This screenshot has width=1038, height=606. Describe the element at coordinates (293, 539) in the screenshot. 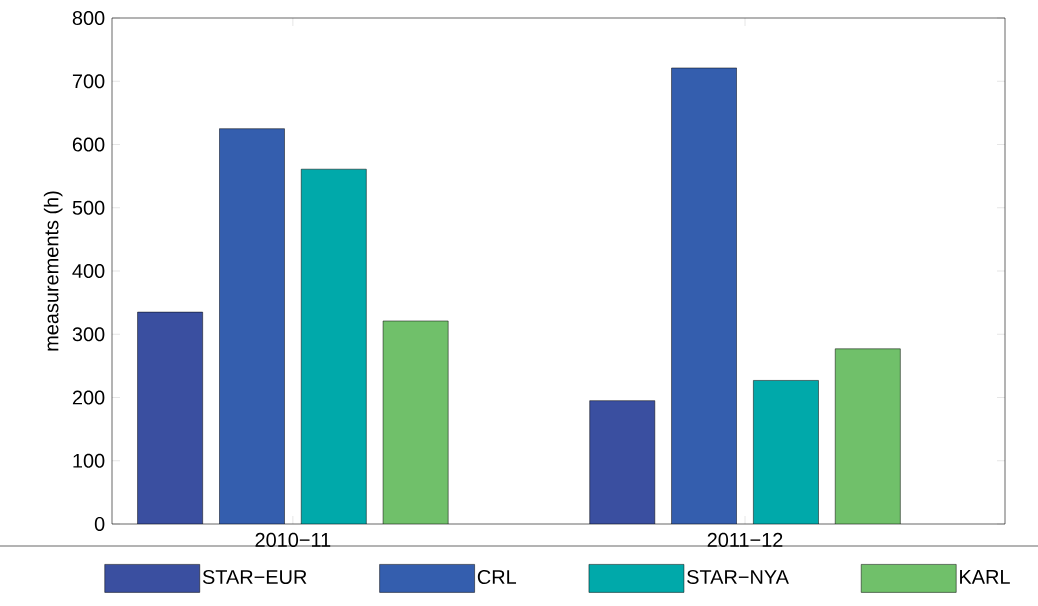

I see `x-tick-label: 2010−11` at that location.